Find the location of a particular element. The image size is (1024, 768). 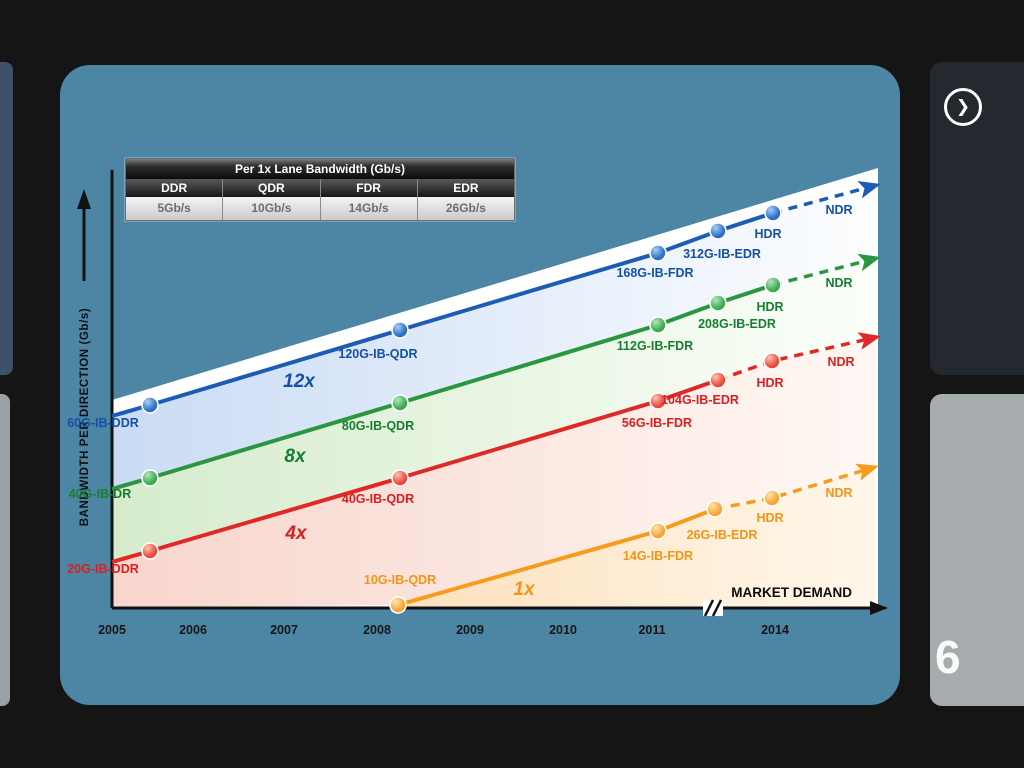

series-arrowhead-icon-12x is located at coordinates (869, 189).